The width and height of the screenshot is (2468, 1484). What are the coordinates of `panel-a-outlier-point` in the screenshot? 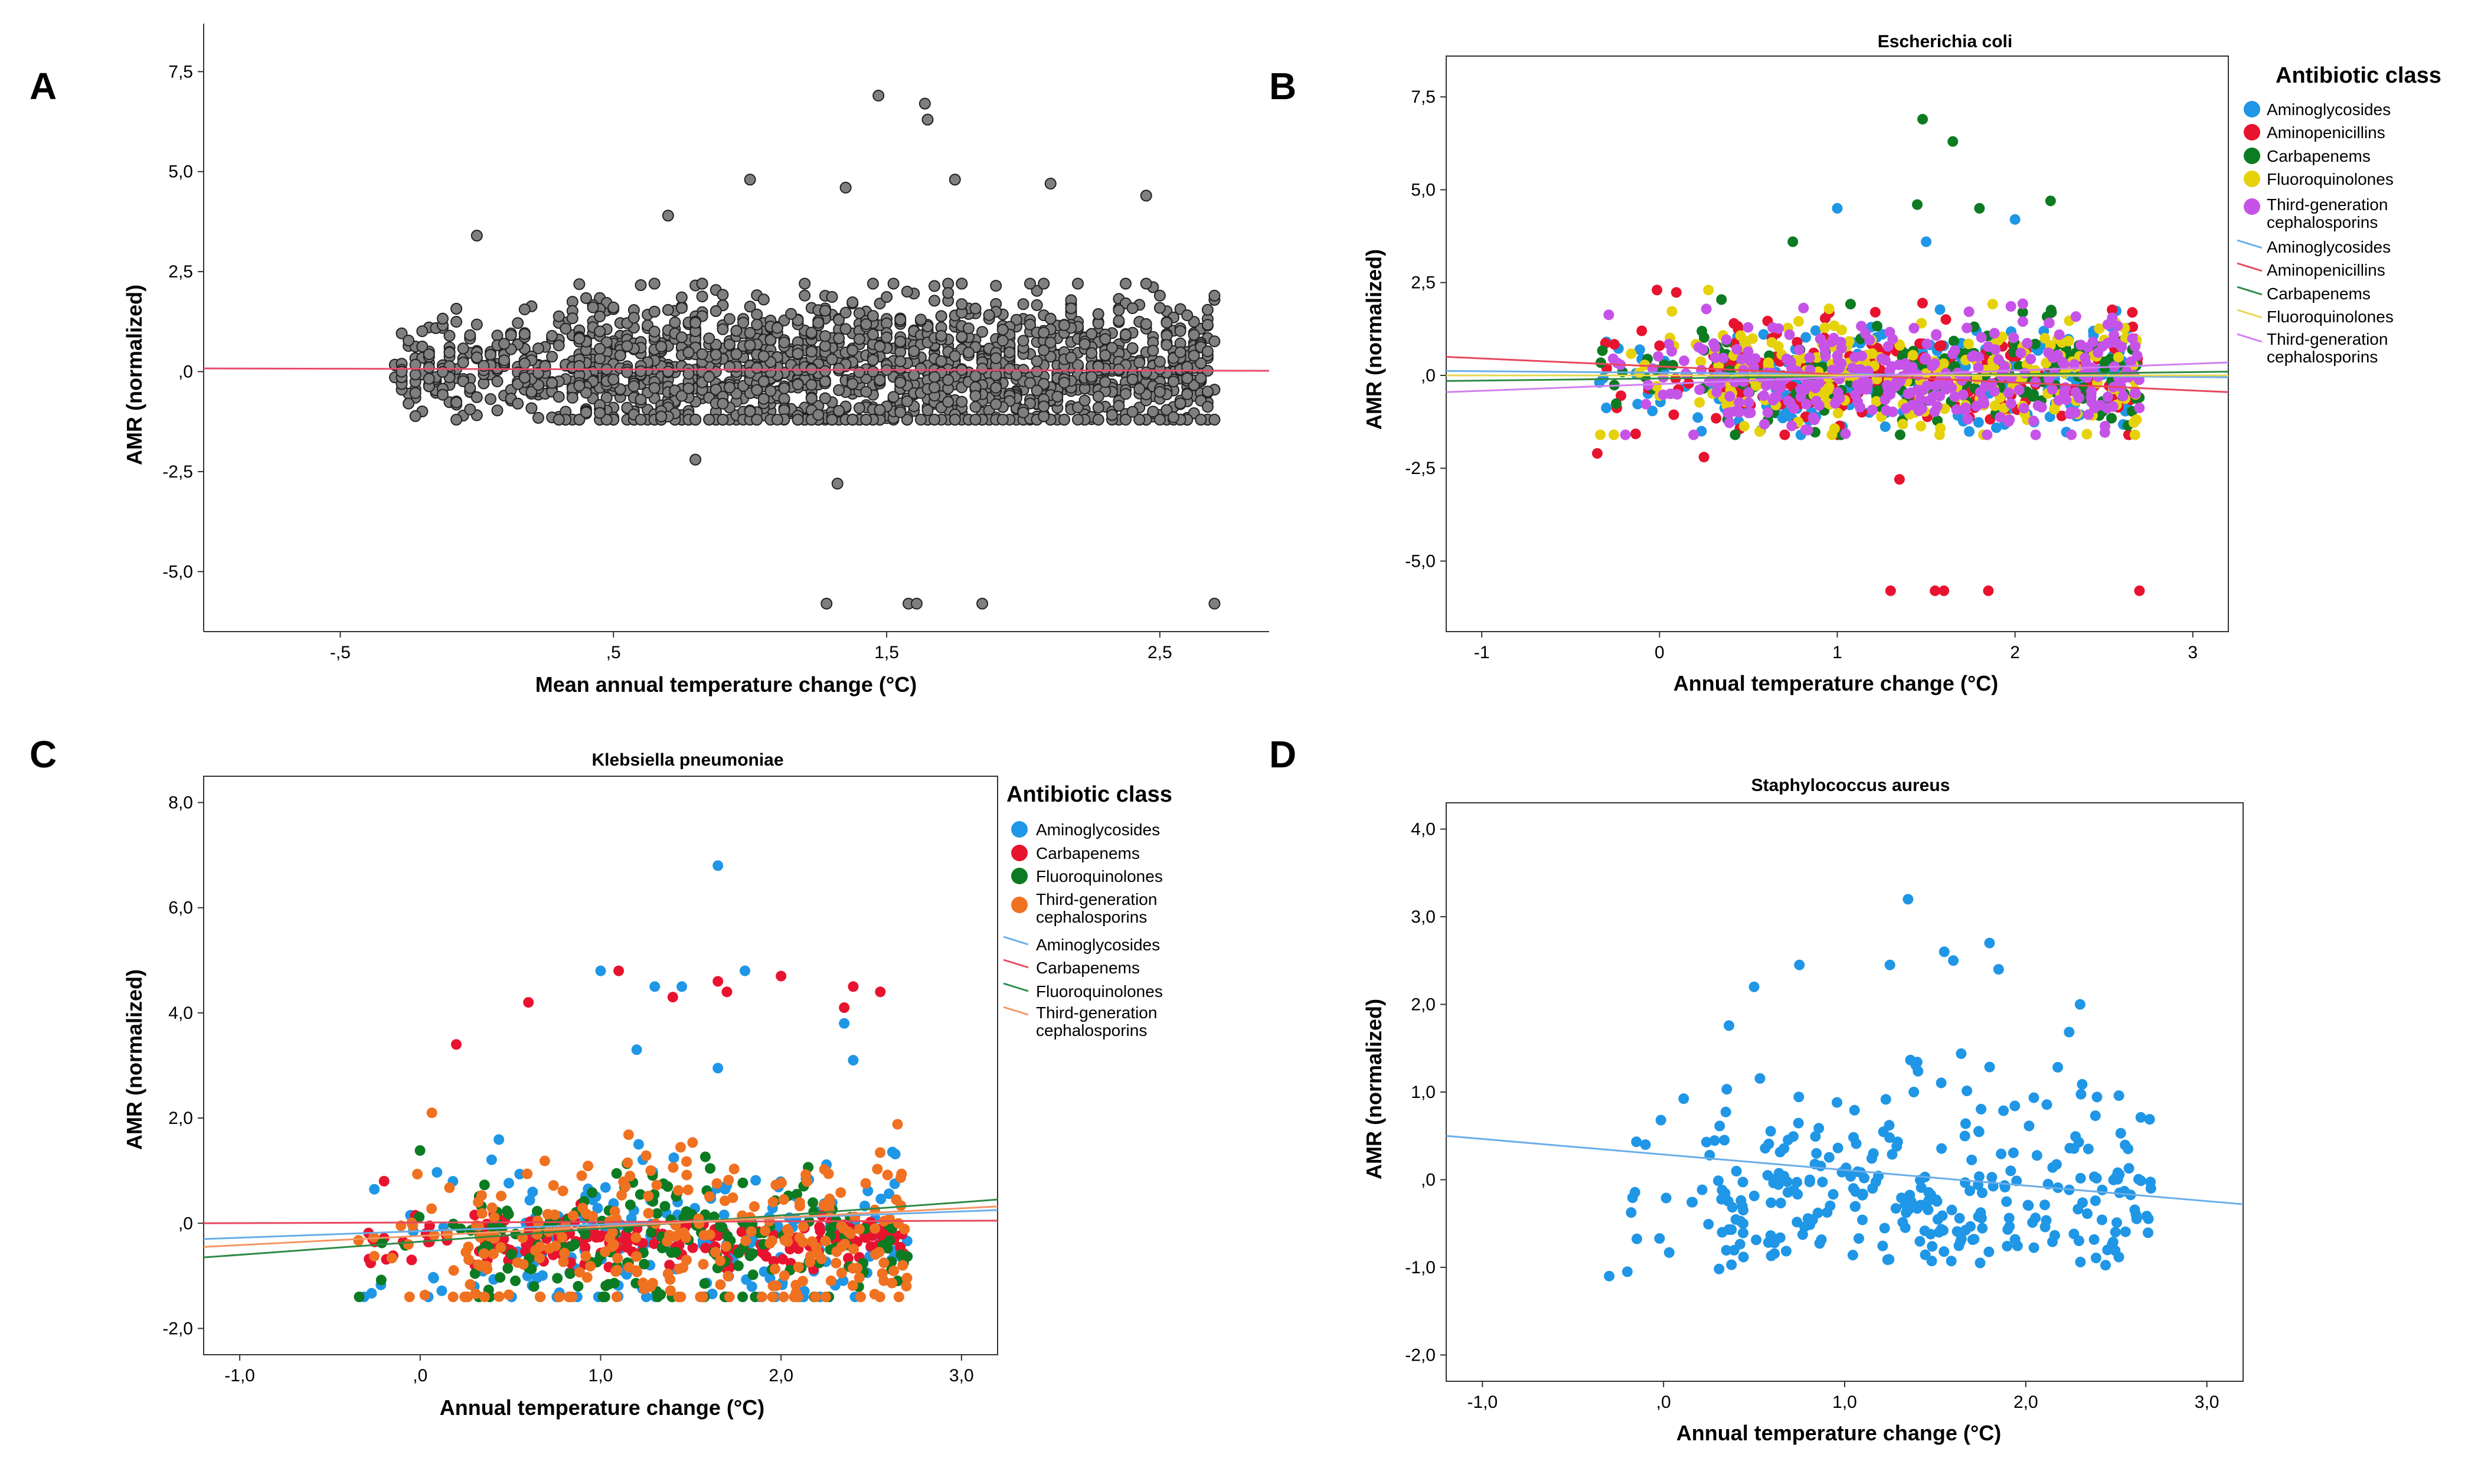 It's located at (845, 187).